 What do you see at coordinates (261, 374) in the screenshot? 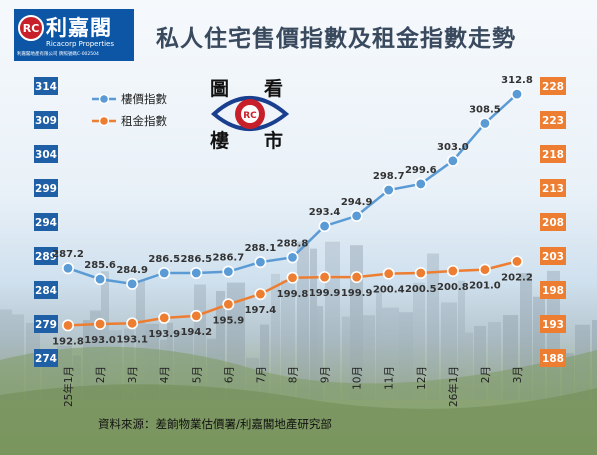
I see `x-tick-label: 7月` at bounding box center [261, 374].